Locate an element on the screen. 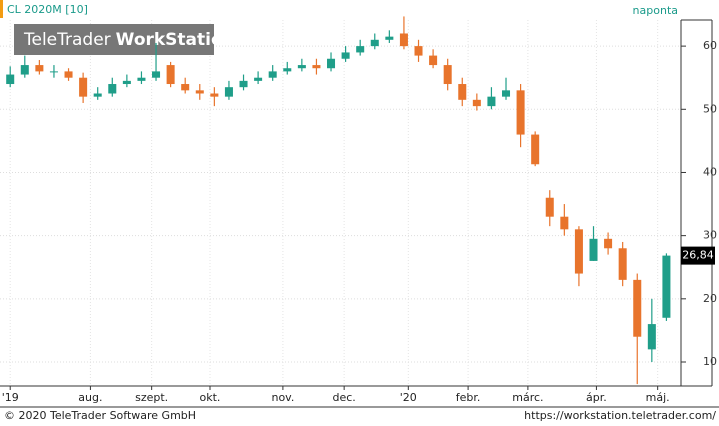 This screenshot has width=719, height=426. x-tick-label: nov. is located at coordinates (282, 397).